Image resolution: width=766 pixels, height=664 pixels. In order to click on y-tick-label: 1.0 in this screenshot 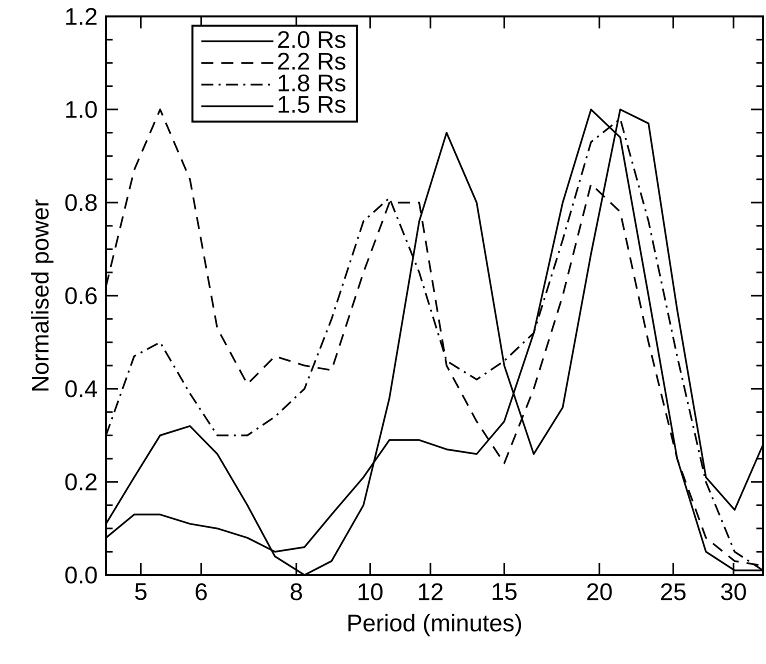, I will do `click(81, 109)`.